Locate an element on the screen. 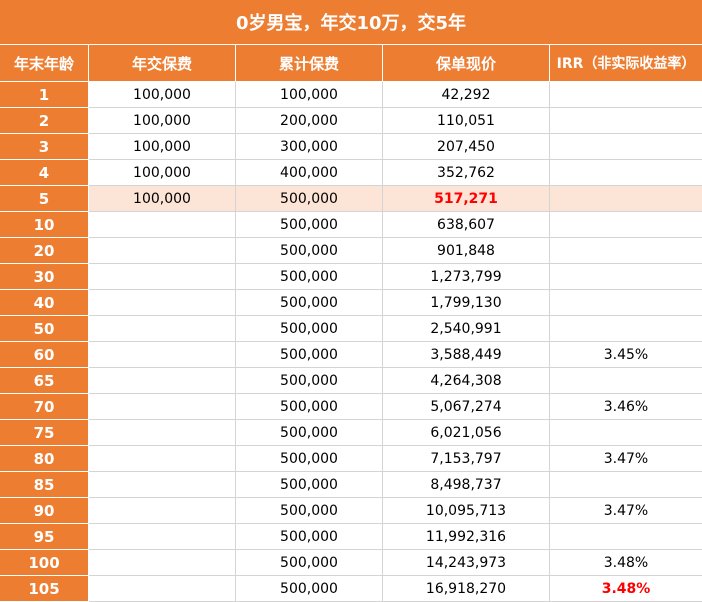 The image size is (702, 602). age-cell: 80 is located at coordinates (44, 459).